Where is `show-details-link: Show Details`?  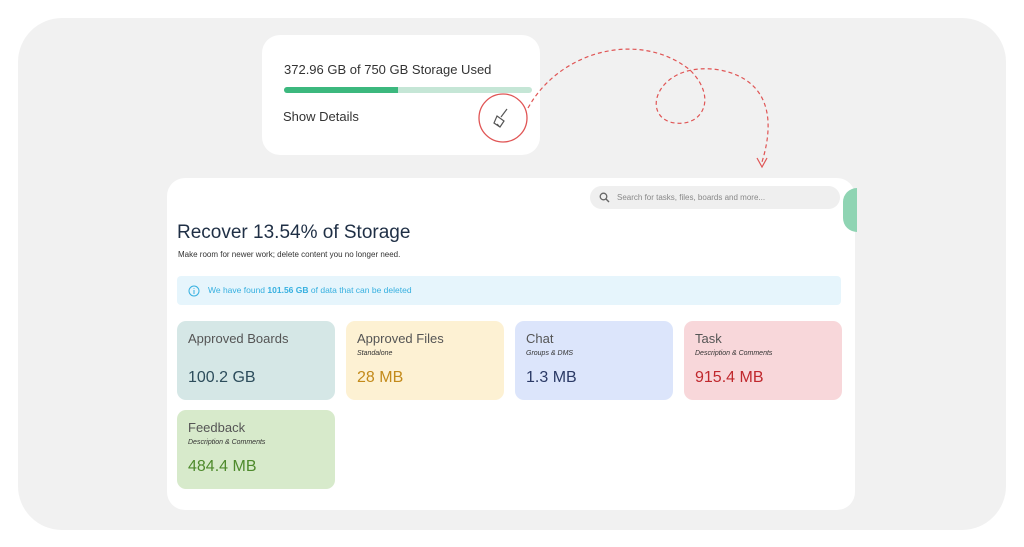
show-details-link: Show Details is located at coordinates (321, 116).